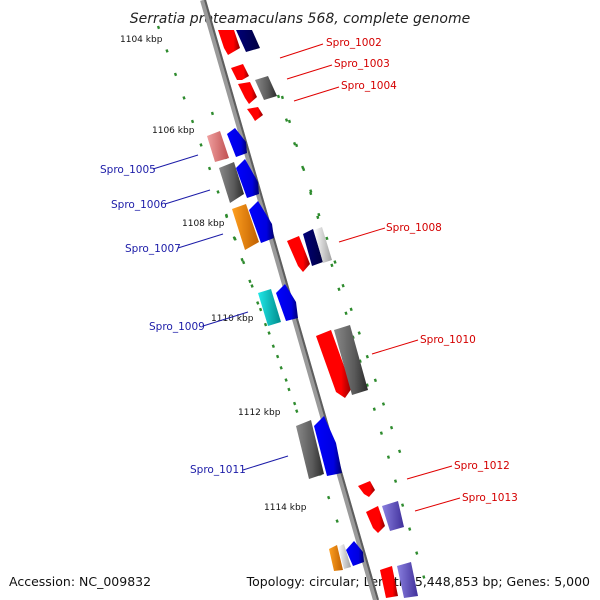 Image resolution: width=600 pixels, height=600 pixels. I want to click on gene-label-spro_1004: Spro_1004, so click(369, 86).